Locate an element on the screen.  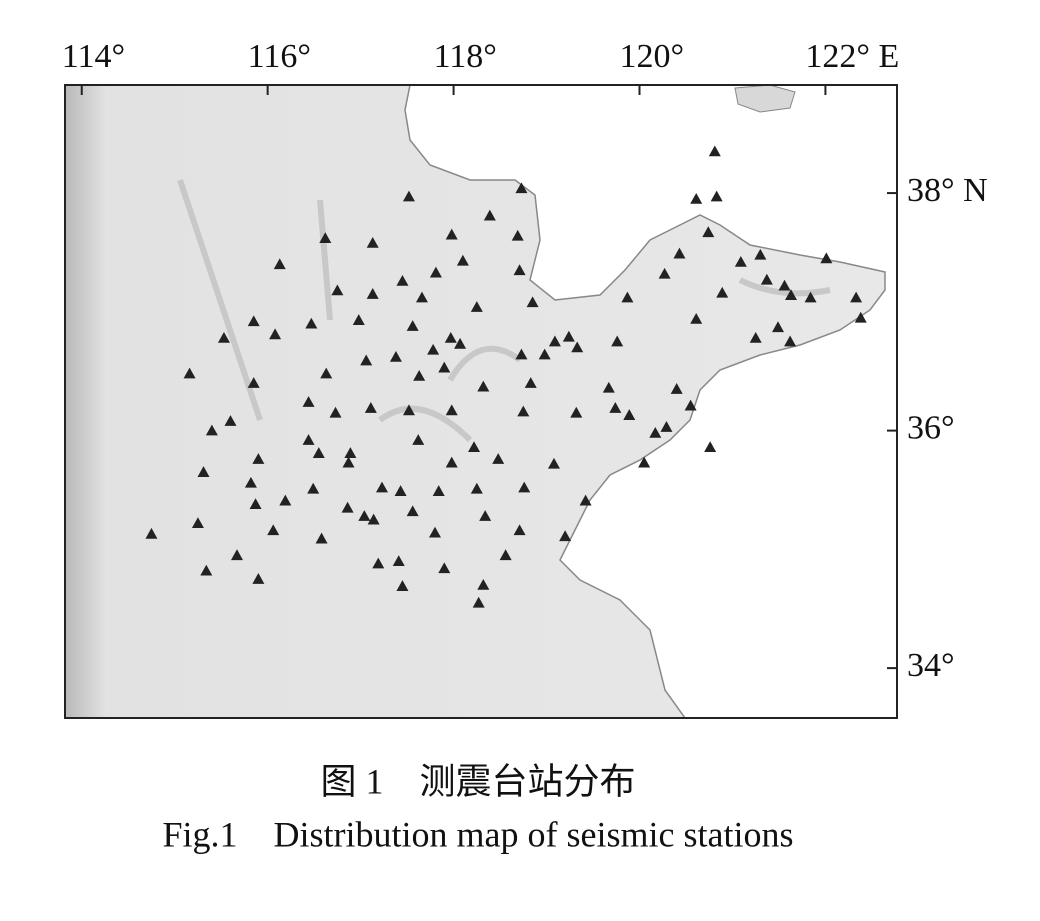
x-tick-label: 116° is located at coordinates (279, 56).